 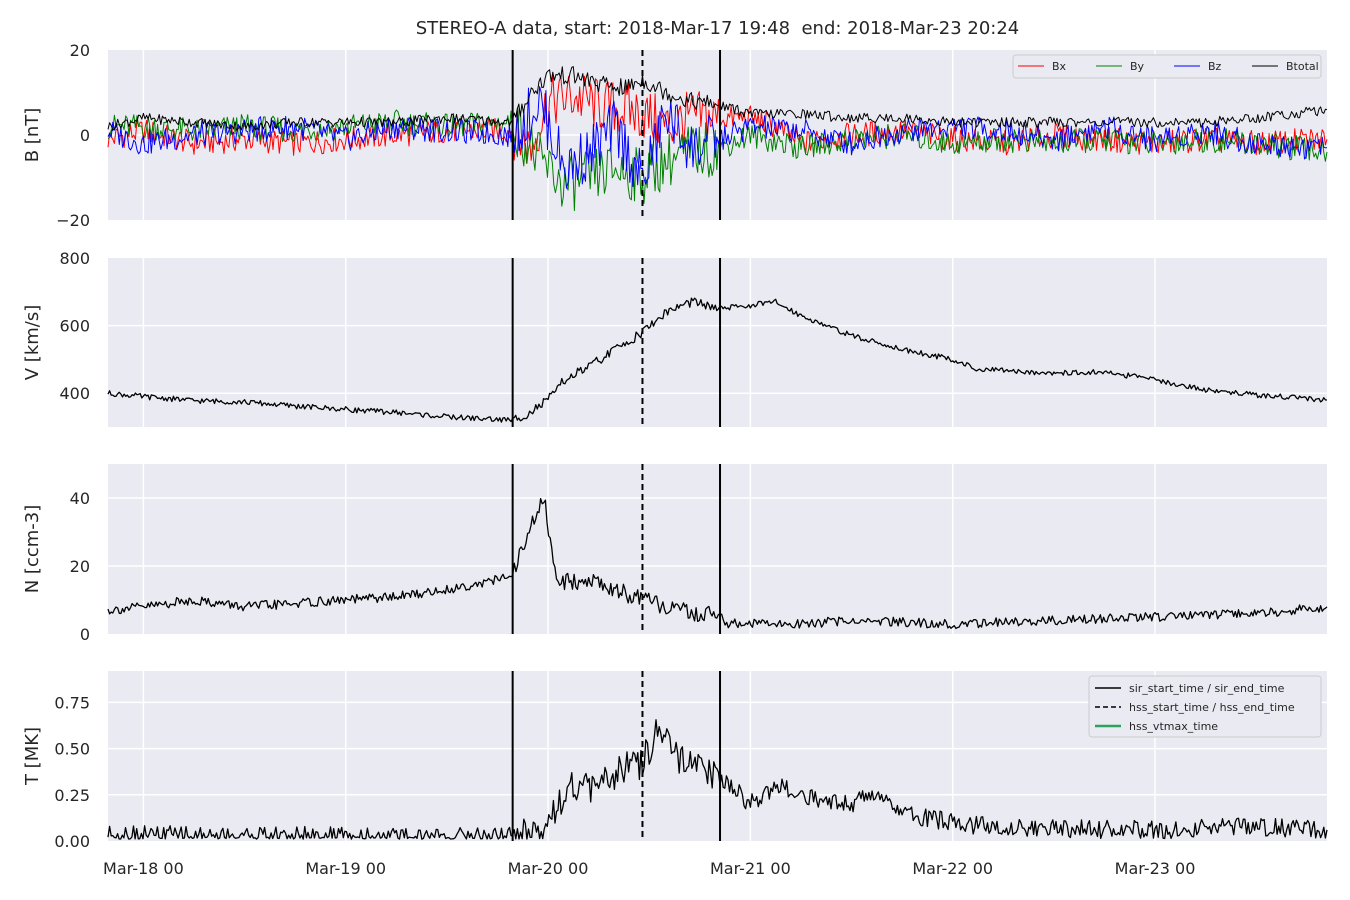 I want to click on y-axis-label: N [ccm-3], so click(x=32, y=549).